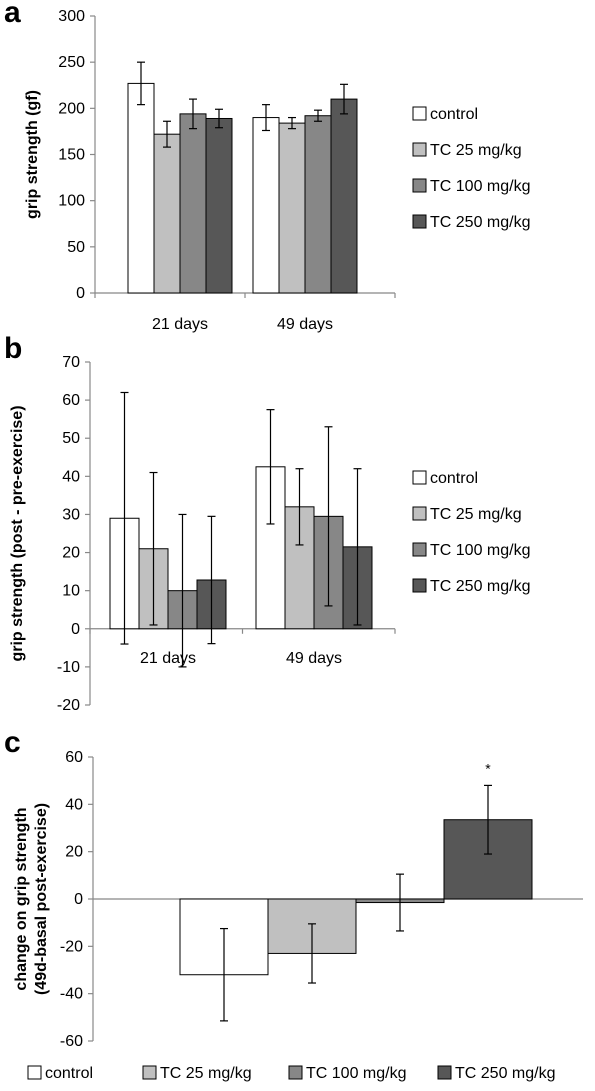  I want to click on significance-marker: *, so click(488, 768).